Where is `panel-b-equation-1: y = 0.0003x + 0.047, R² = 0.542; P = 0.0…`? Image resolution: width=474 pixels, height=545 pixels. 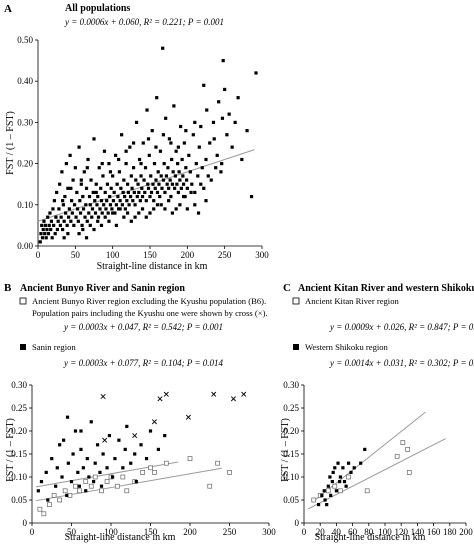
panel-b-equation-1: y = 0.0003x + 0.047, R² = 0.542; P = 0.0… is located at coordinates (143, 327).